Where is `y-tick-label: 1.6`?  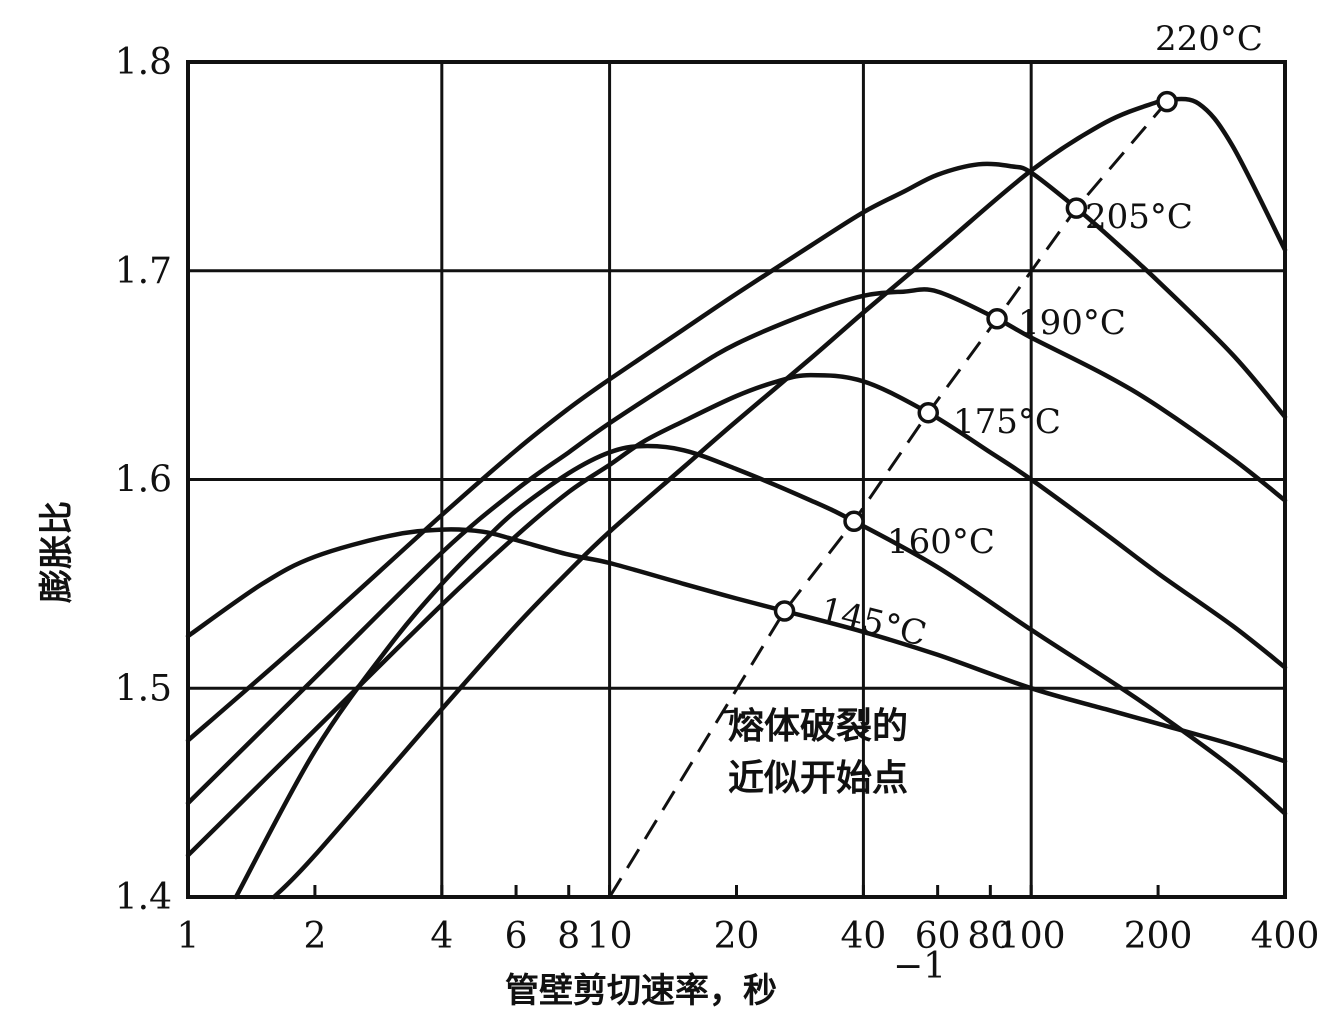 y-tick-label: 1.6 is located at coordinates (143, 480).